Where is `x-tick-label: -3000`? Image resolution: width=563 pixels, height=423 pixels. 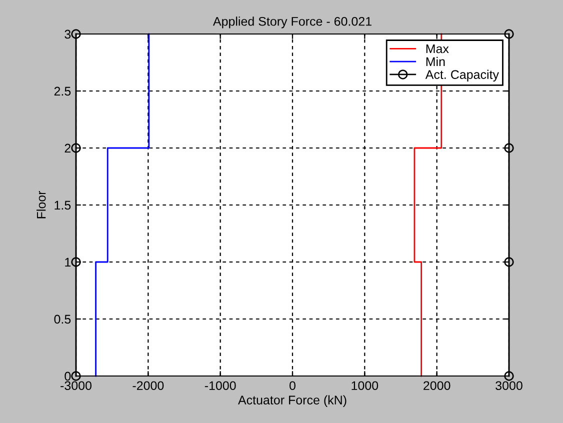
x-tick-label: -3000 is located at coordinates (76, 385).